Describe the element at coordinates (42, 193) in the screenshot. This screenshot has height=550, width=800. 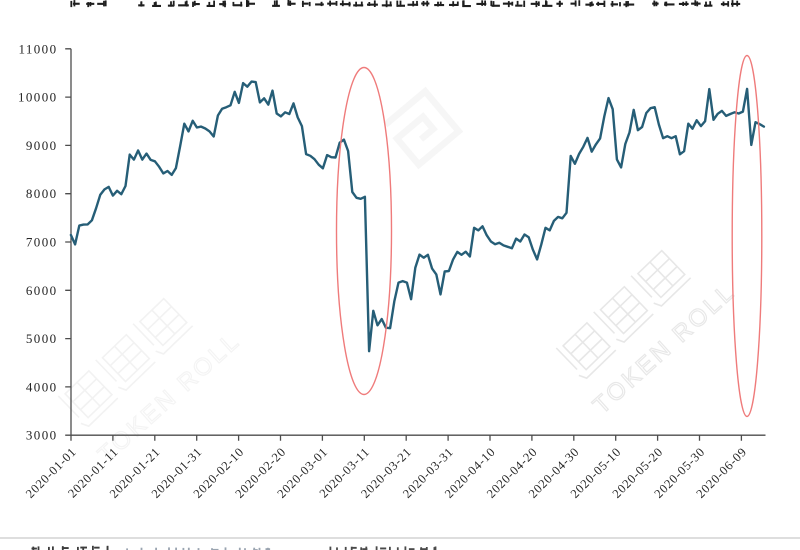
I see `svg-text: 8000` at that location.